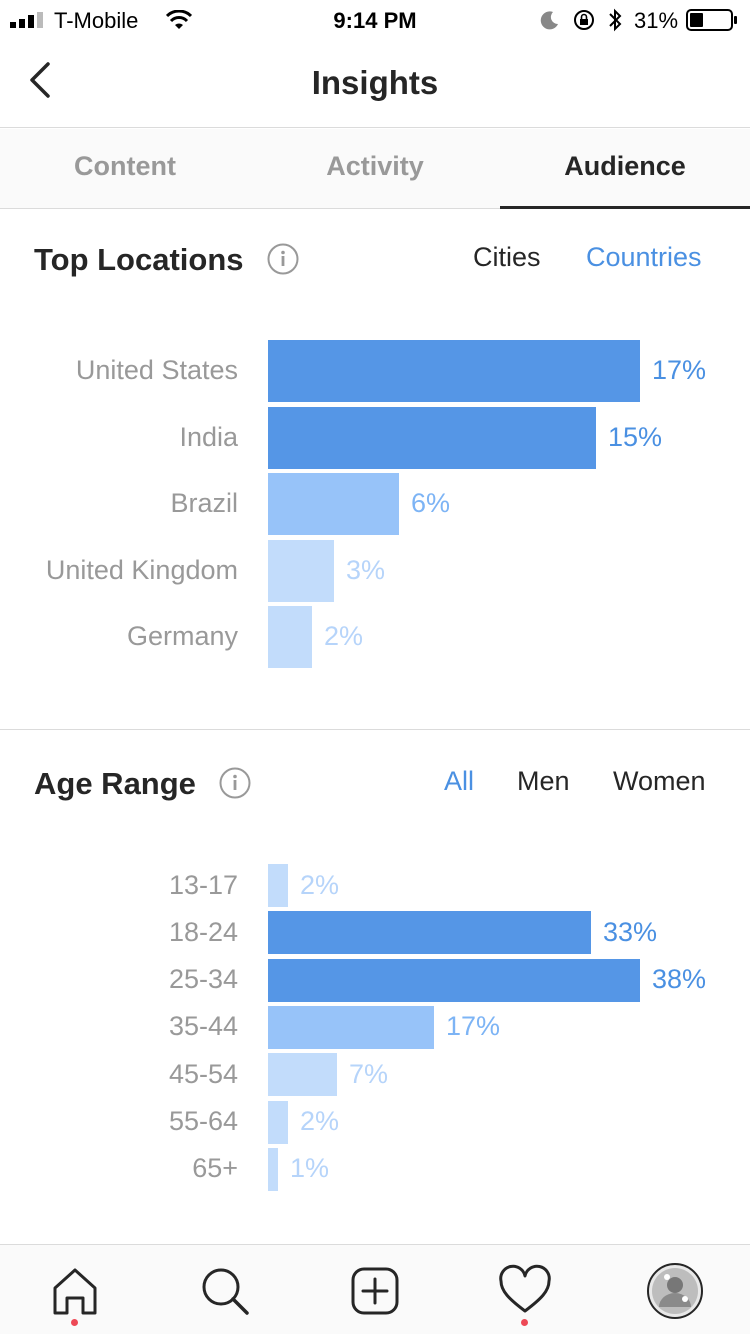 The width and height of the screenshot is (750, 1334). I want to click on signal-icon, so click(26, 20).